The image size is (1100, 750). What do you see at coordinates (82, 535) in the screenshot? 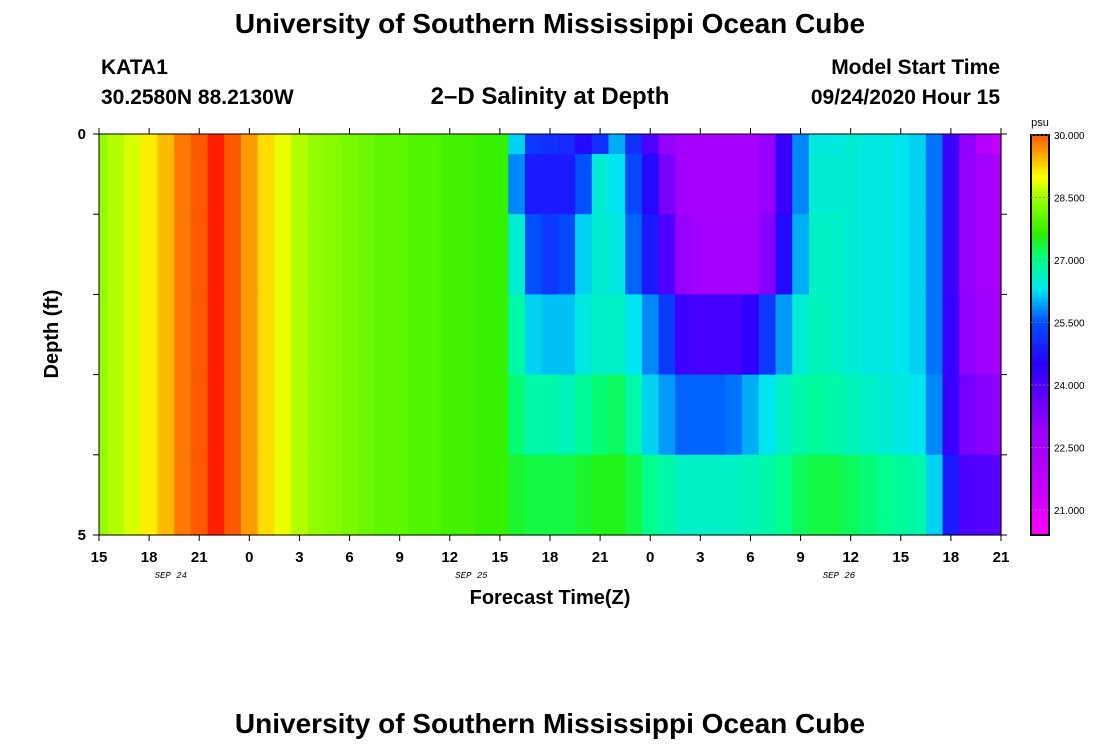
I see `y-tick-label: 5` at bounding box center [82, 535].